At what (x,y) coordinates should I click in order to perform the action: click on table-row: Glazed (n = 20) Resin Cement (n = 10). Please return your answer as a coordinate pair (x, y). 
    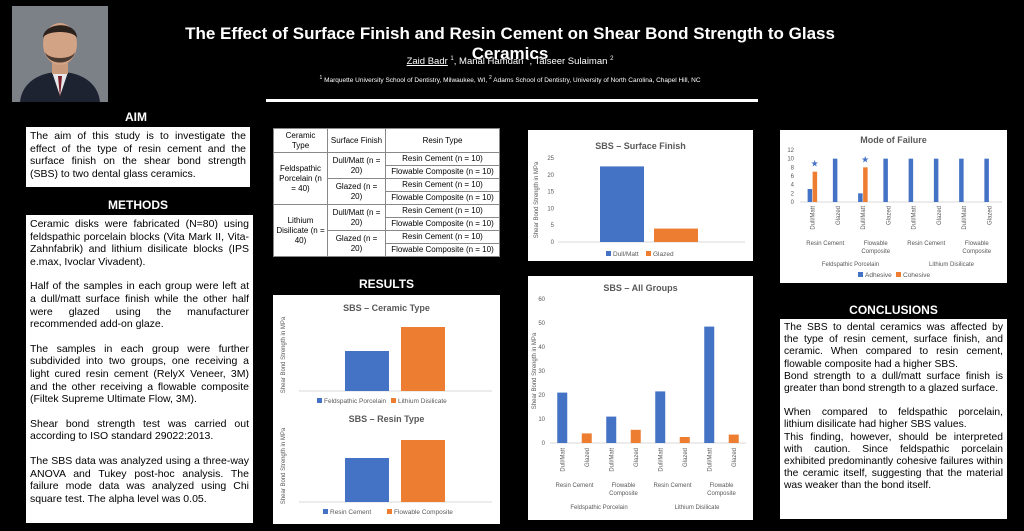
    Looking at the image, I should click on (387, 243).